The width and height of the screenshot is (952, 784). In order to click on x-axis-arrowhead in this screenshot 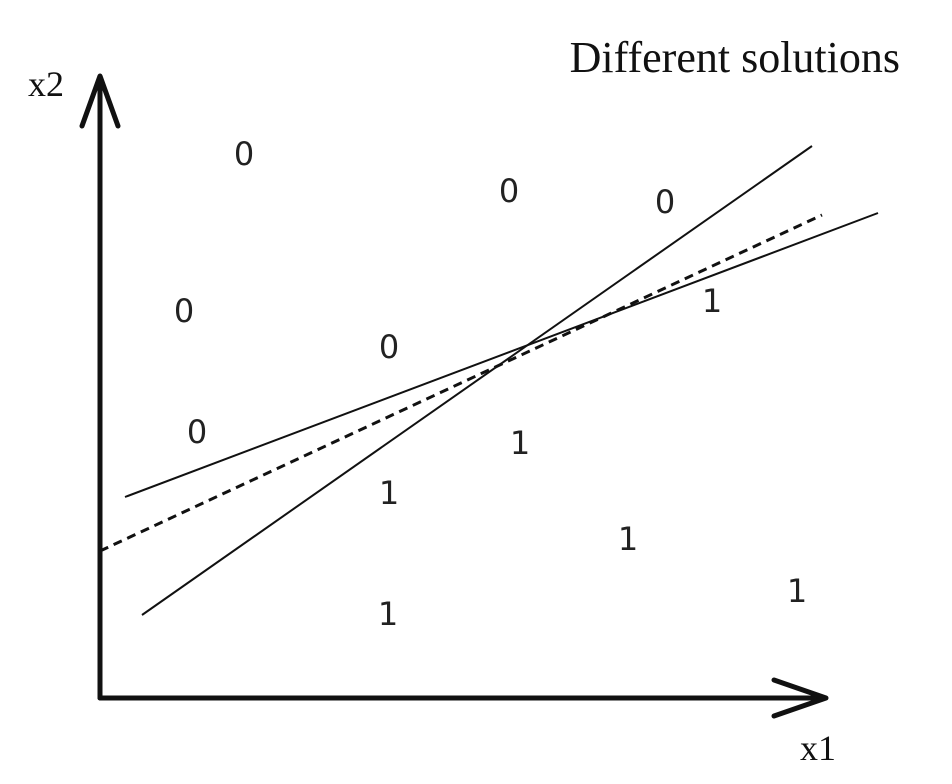, I will do `click(800, 698)`.